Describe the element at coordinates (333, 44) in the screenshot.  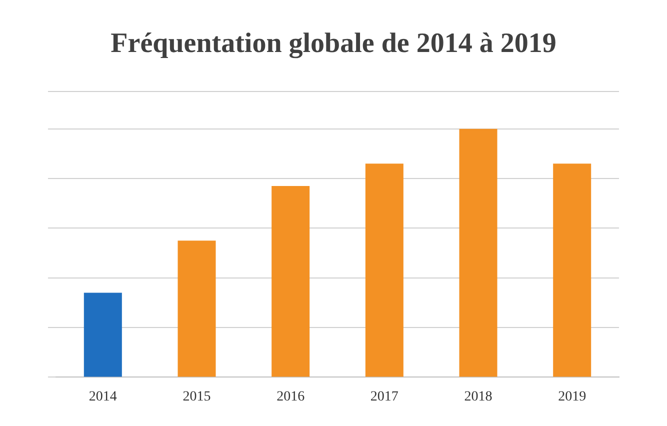
I see `chart-title: Fréquentation globale de 2014 à 2019` at that location.